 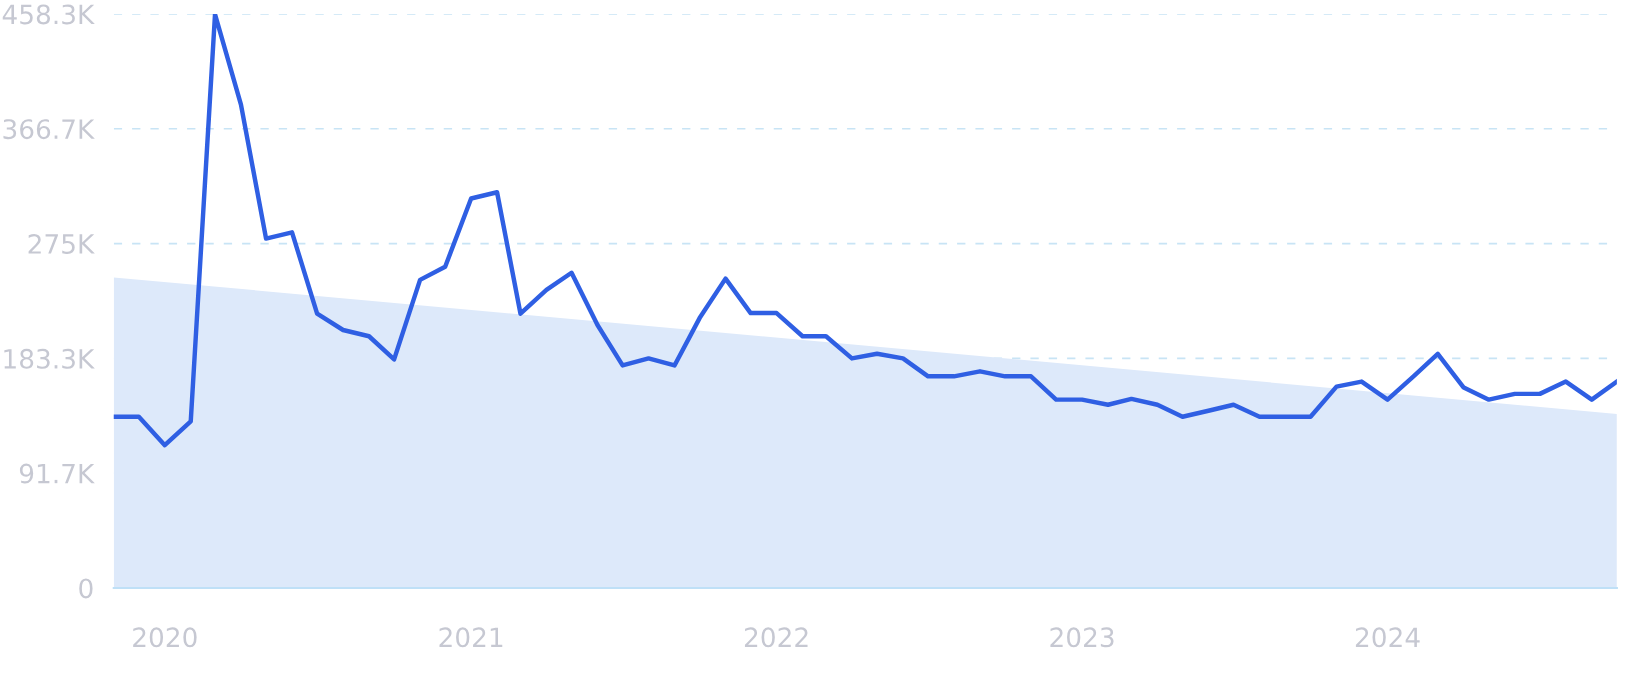 What do you see at coordinates (165, 637) in the screenshot?
I see `x-tick-label: 2020` at bounding box center [165, 637].